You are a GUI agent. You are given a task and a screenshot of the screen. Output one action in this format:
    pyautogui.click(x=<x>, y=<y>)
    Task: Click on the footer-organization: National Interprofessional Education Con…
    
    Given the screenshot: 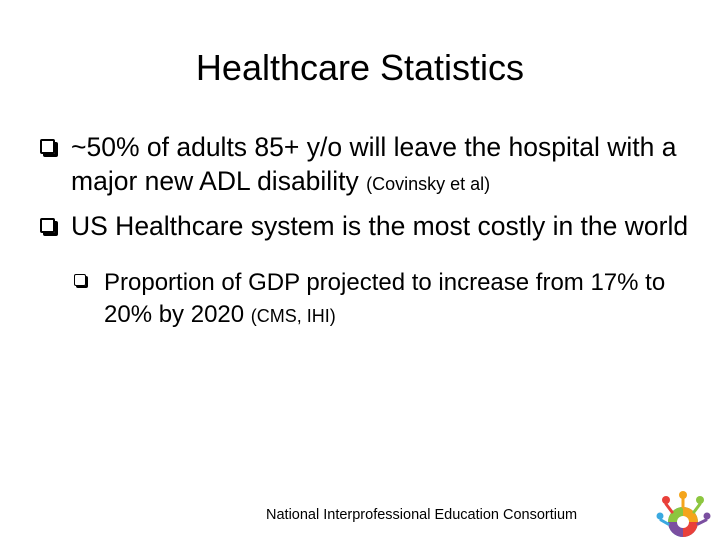 What is the action you would take?
    pyautogui.click(x=422, y=515)
    